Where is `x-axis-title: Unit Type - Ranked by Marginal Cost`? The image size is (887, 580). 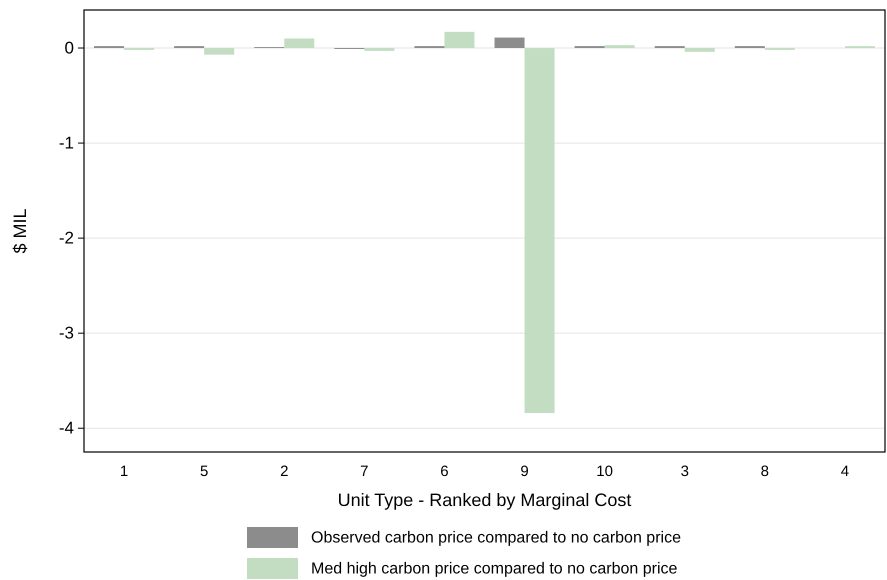
x-axis-title: Unit Type - Ranked by Marginal Cost is located at coordinates (485, 500).